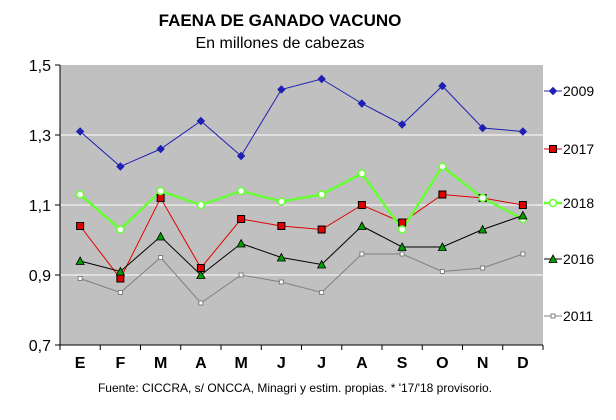  What do you see at coordinates (120, 363) in the screenshot?
I see `x-tick-label: F` at bounding box center [120, 363].